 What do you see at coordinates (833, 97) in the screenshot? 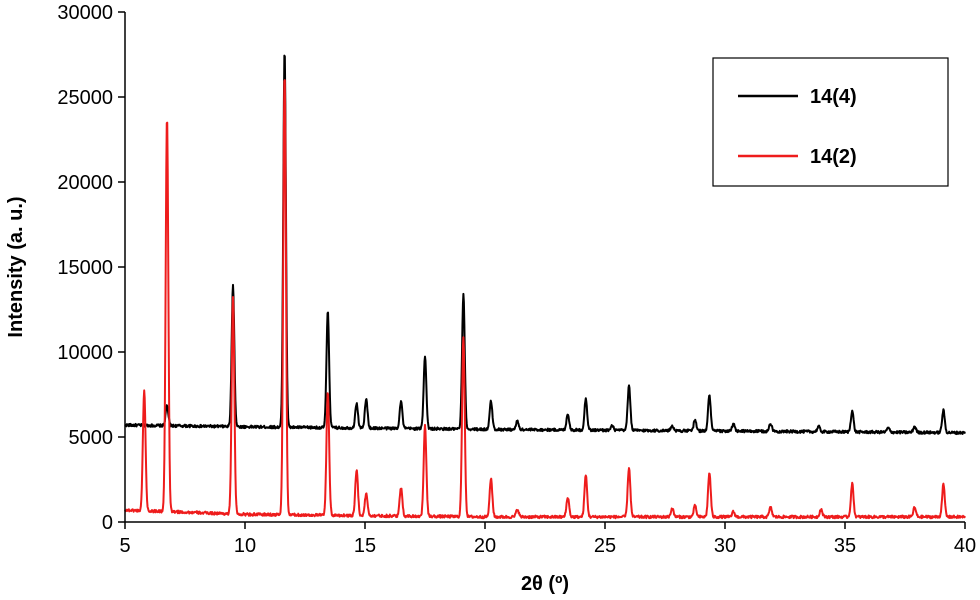
I see `legend-label-14-4: 14(4)` at bounding box center [833, 97].